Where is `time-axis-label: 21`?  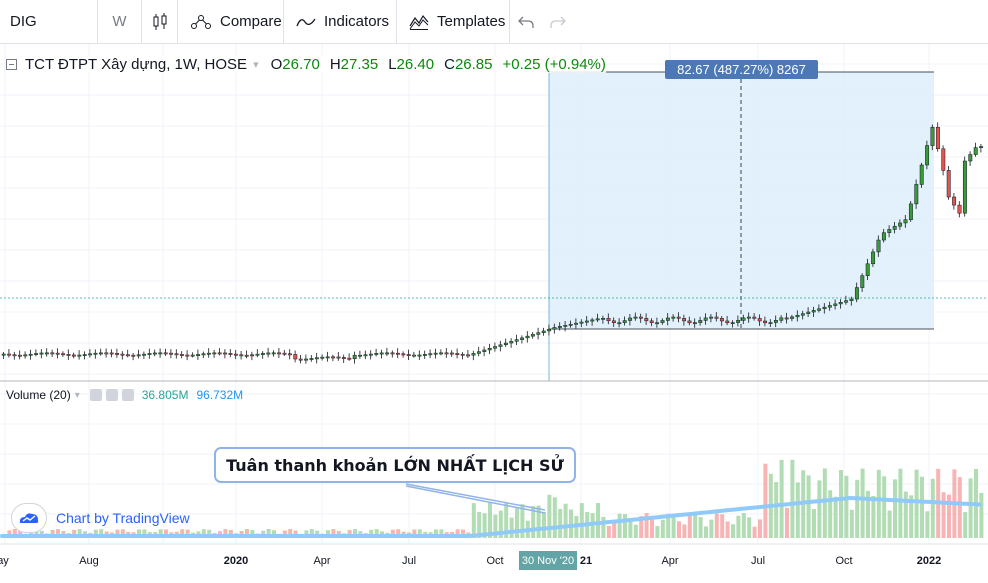
time-axis-label: 21 is located at coordinates (586, 561).